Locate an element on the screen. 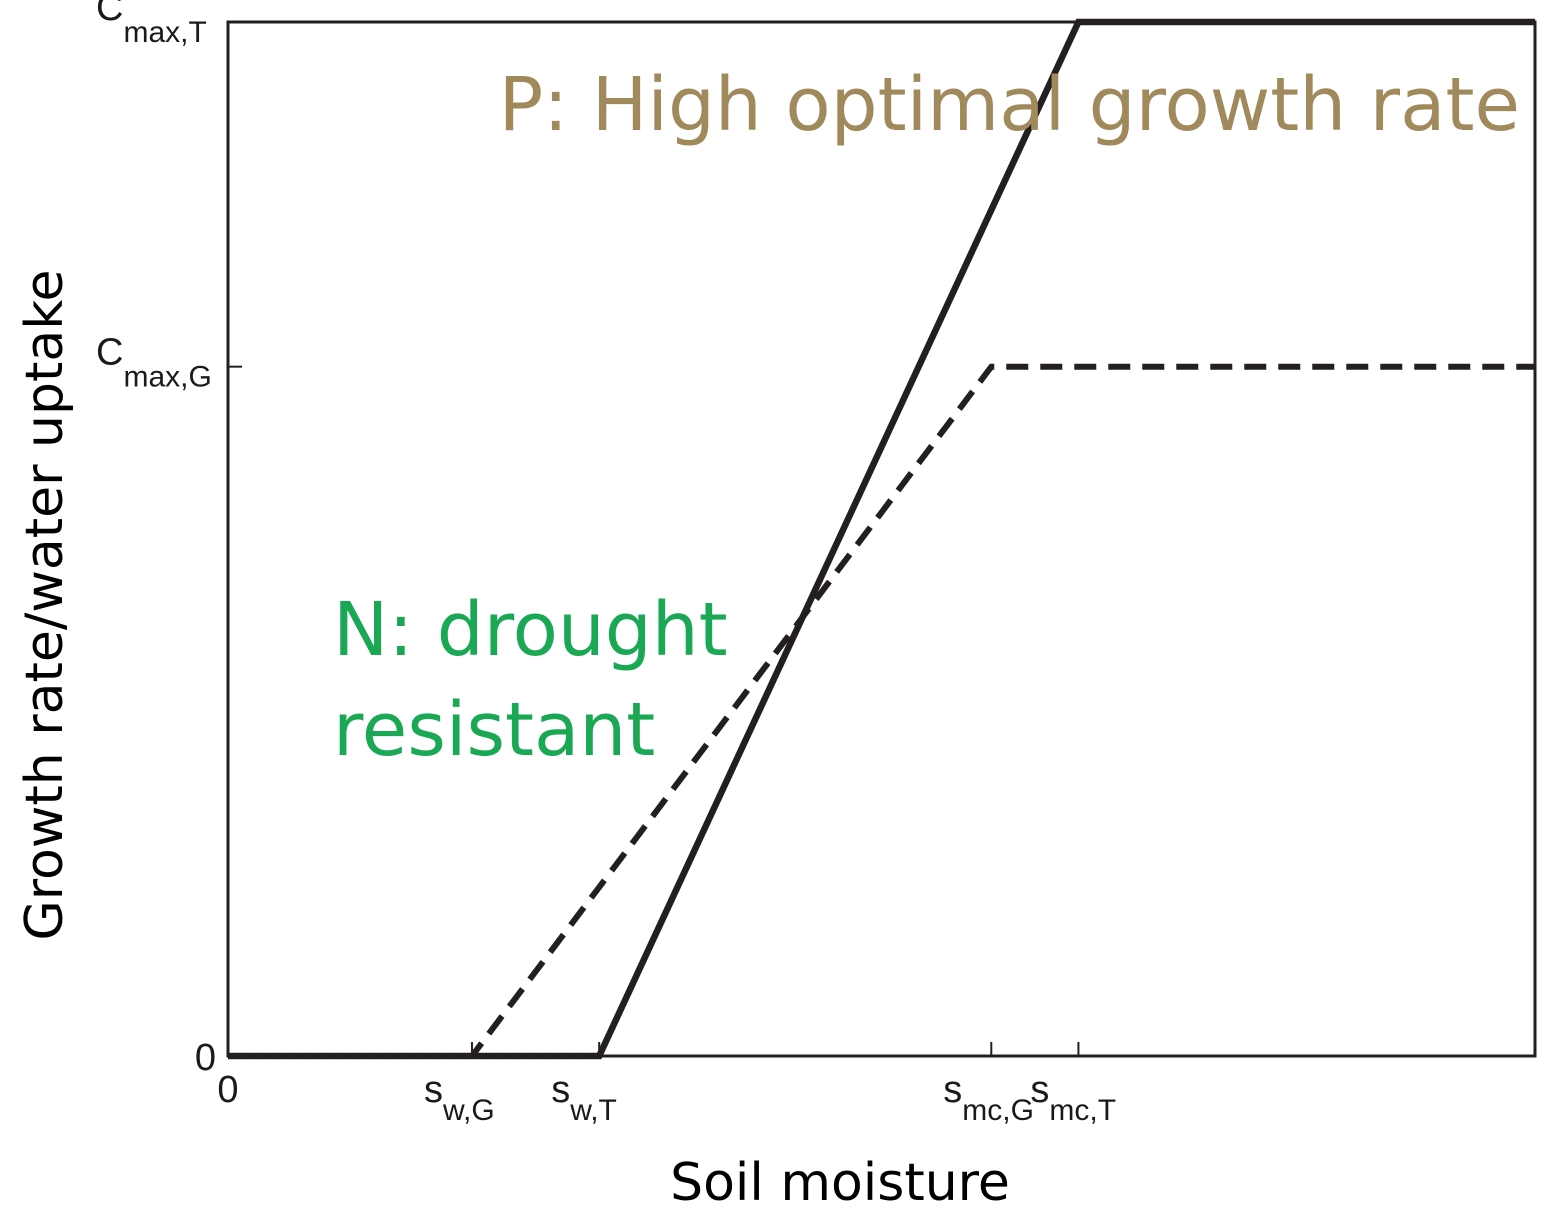 This screenshot has width=1552, height=1219. x-tick-label-base: 0 is located at coordinates (227, 1090).